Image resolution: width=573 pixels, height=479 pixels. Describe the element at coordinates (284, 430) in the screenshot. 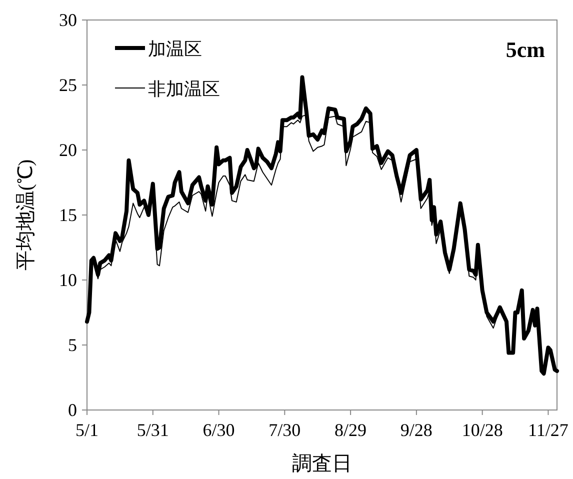

I see `x-tick-label: 7/30` at that location.